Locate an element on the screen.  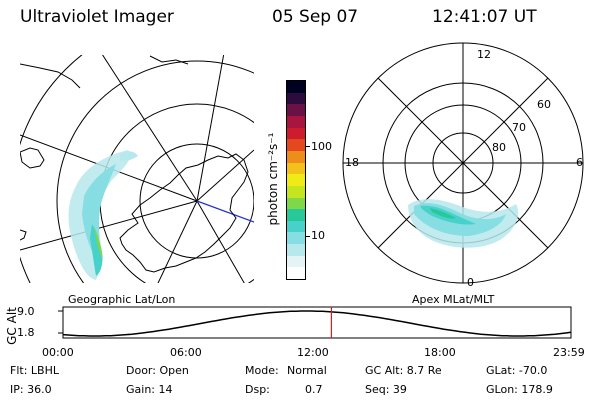
instrument-title: Ultraviolet Imager is located at coordinates (97, 17).